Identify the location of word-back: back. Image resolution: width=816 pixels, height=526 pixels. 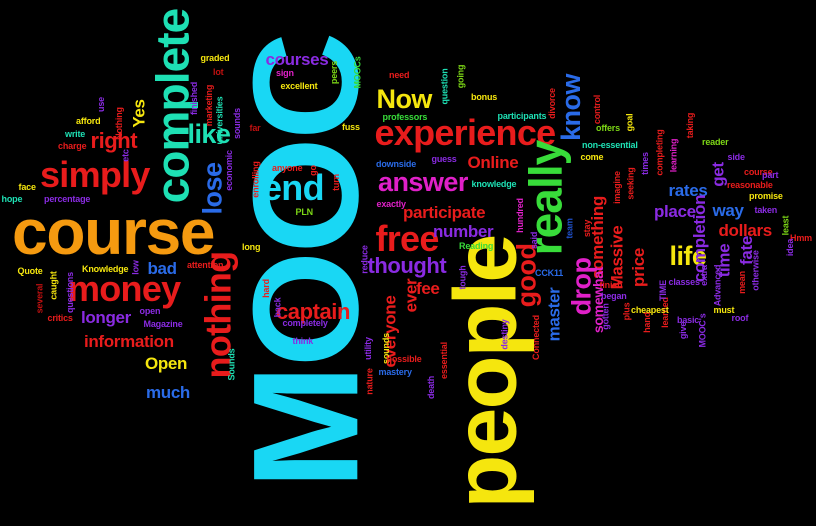
(277, 307).